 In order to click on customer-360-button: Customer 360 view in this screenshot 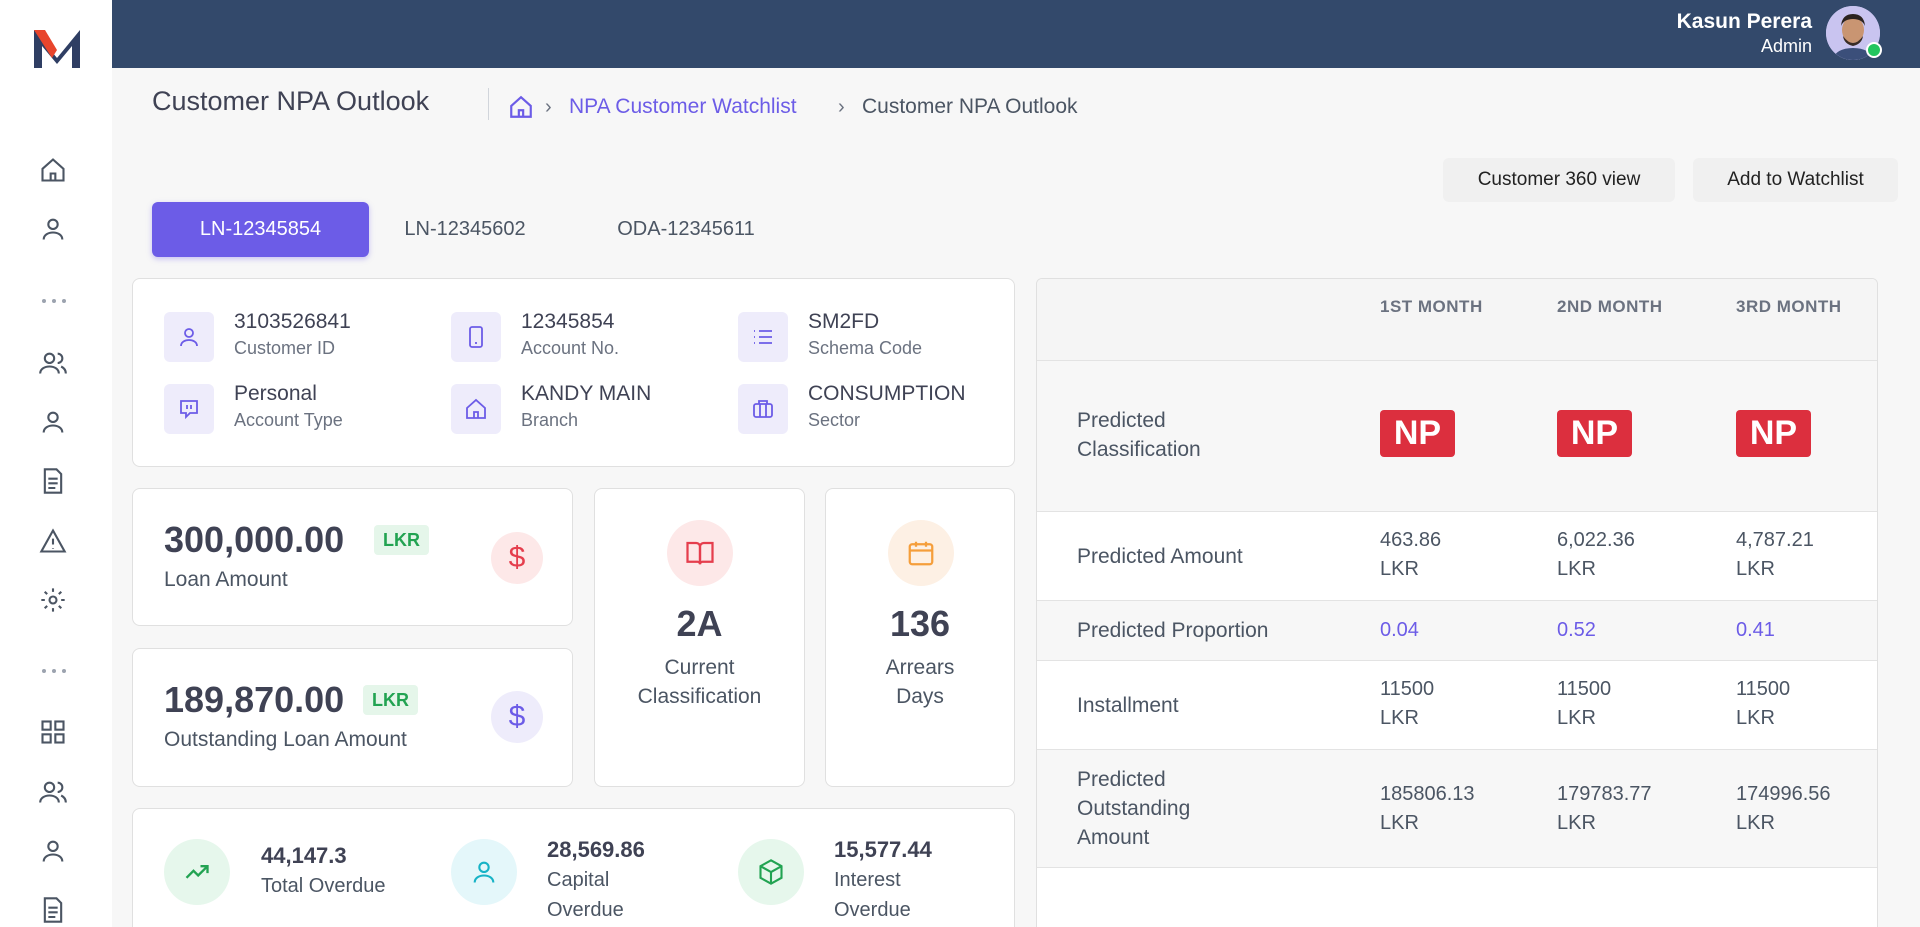, I will do `click(1559, 180)`.